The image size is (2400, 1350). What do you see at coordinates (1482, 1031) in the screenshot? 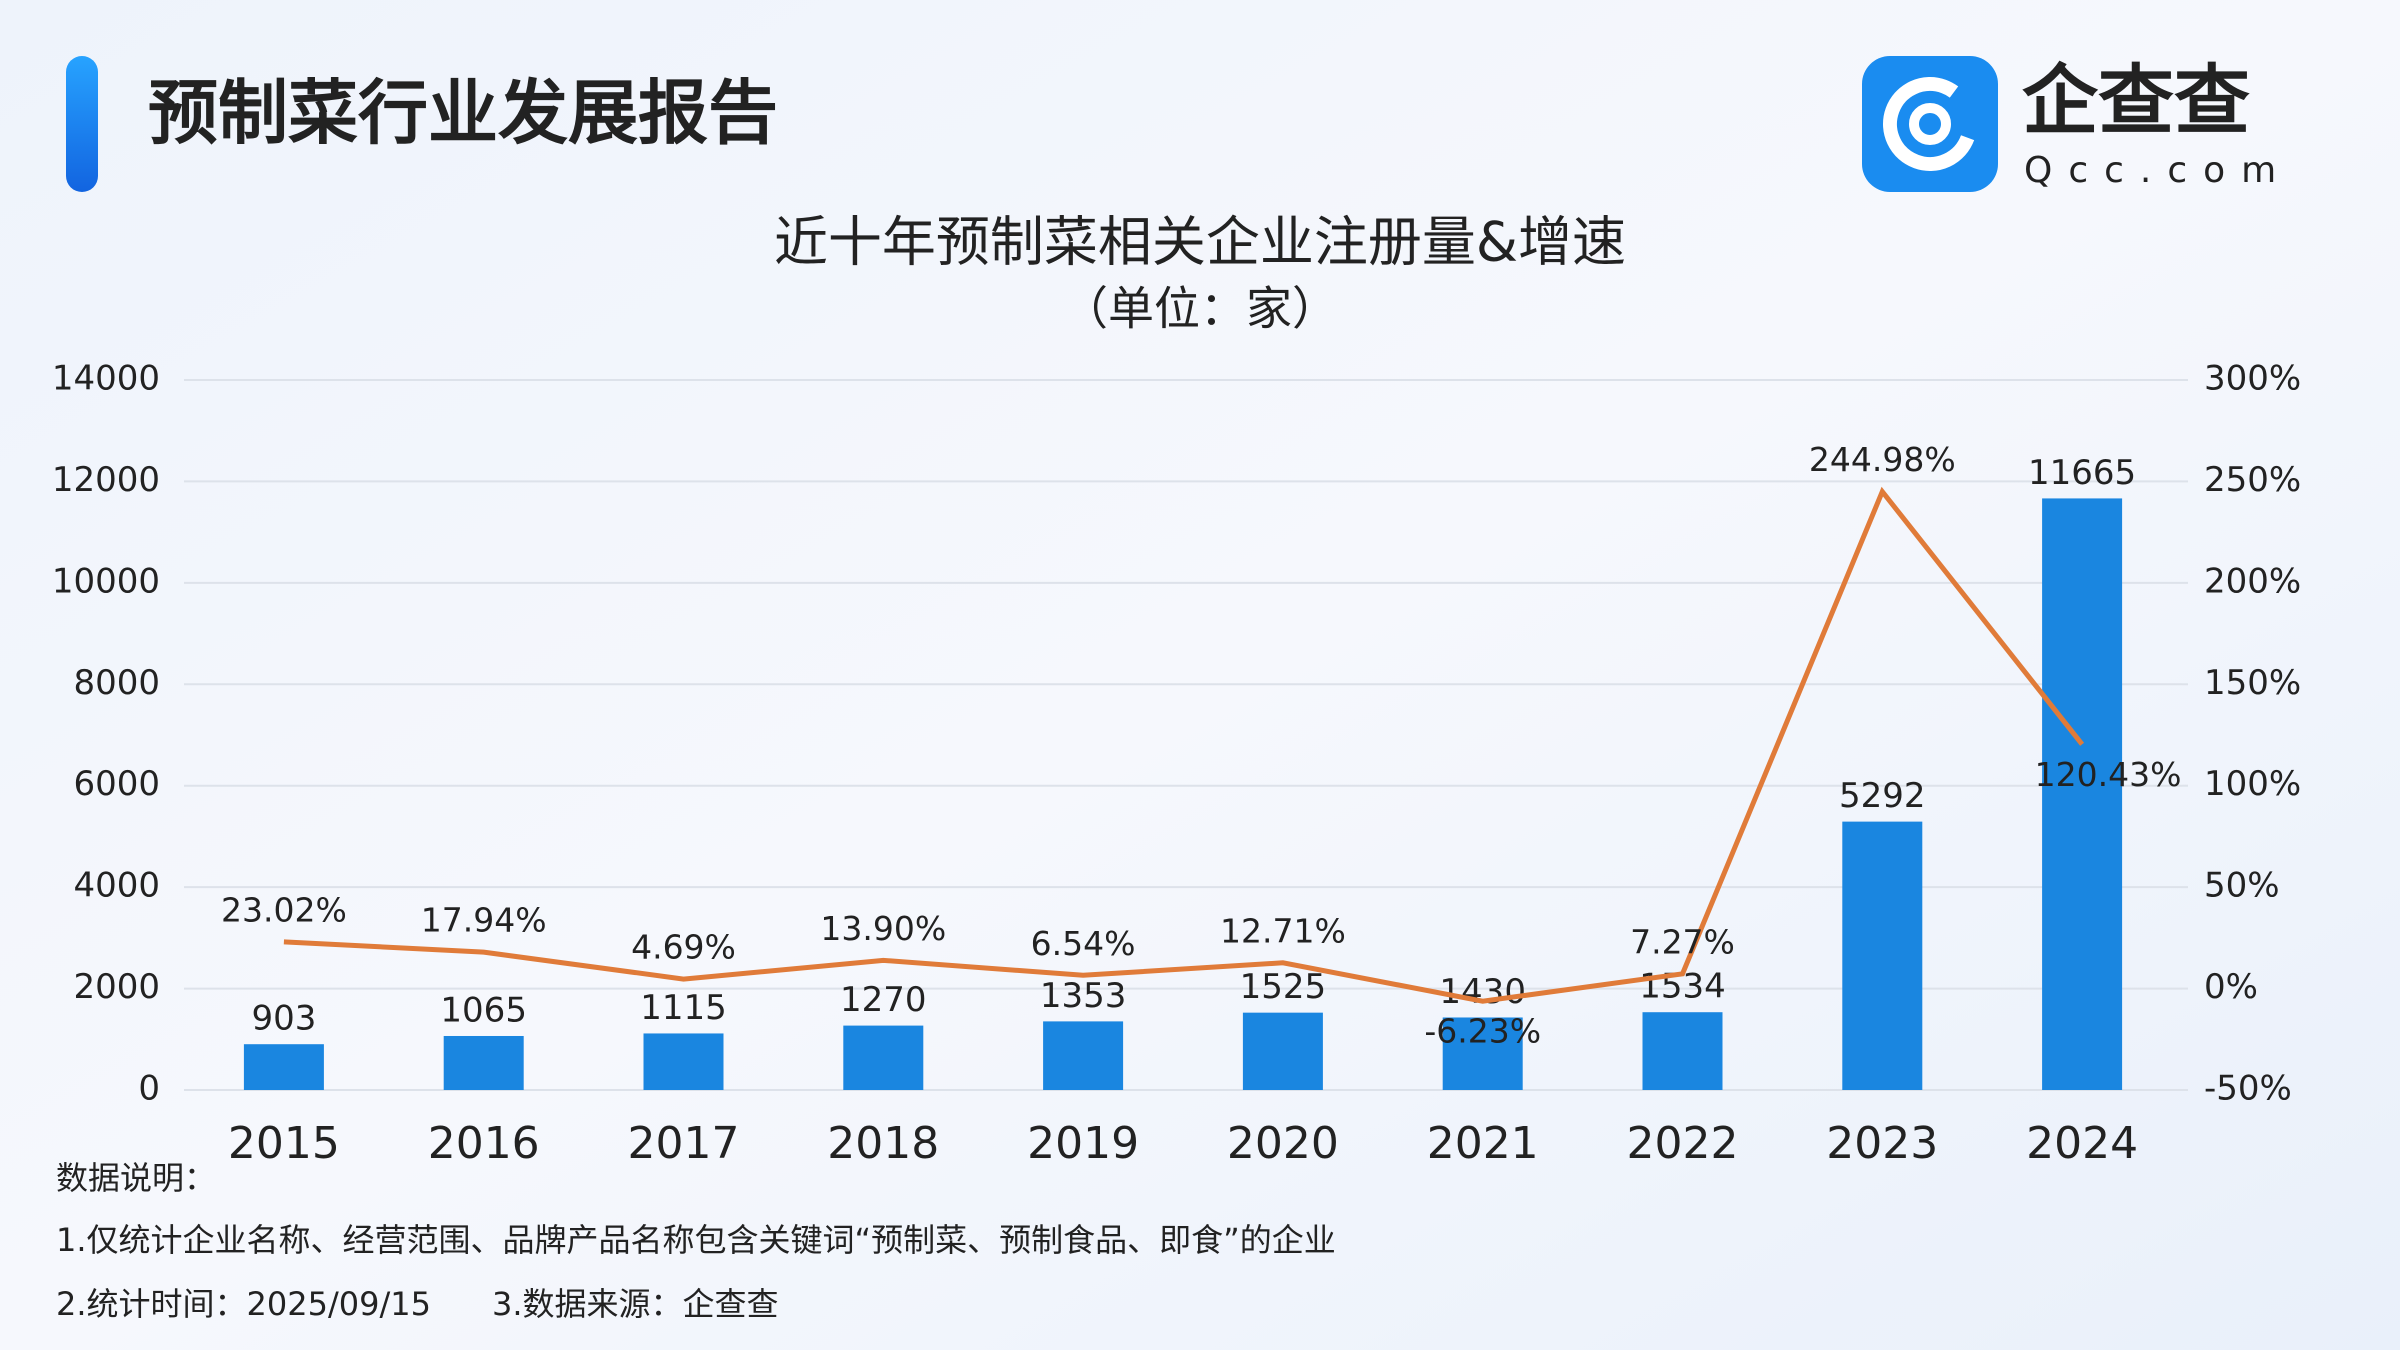
I see `line-value-label: -6.23%` at bounding box center [1482, 1031].